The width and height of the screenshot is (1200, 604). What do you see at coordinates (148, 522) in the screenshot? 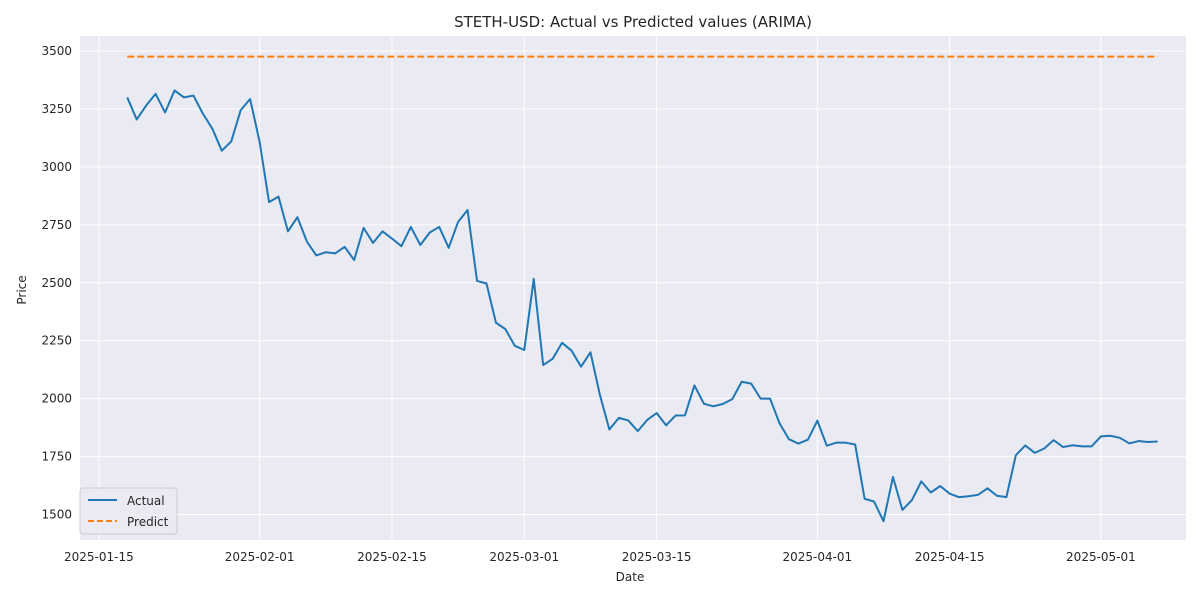
I see `legend-predict-label: Predict` at bounding box center [148, 522].